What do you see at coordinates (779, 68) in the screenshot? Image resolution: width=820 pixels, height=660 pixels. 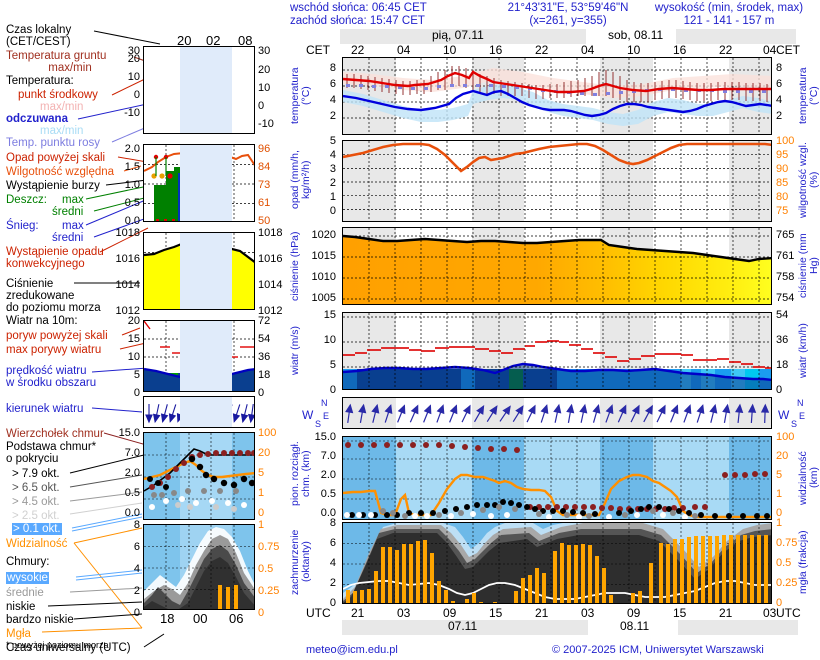 I see `main-temp-r8: 8` at bounding box center [779, 68].